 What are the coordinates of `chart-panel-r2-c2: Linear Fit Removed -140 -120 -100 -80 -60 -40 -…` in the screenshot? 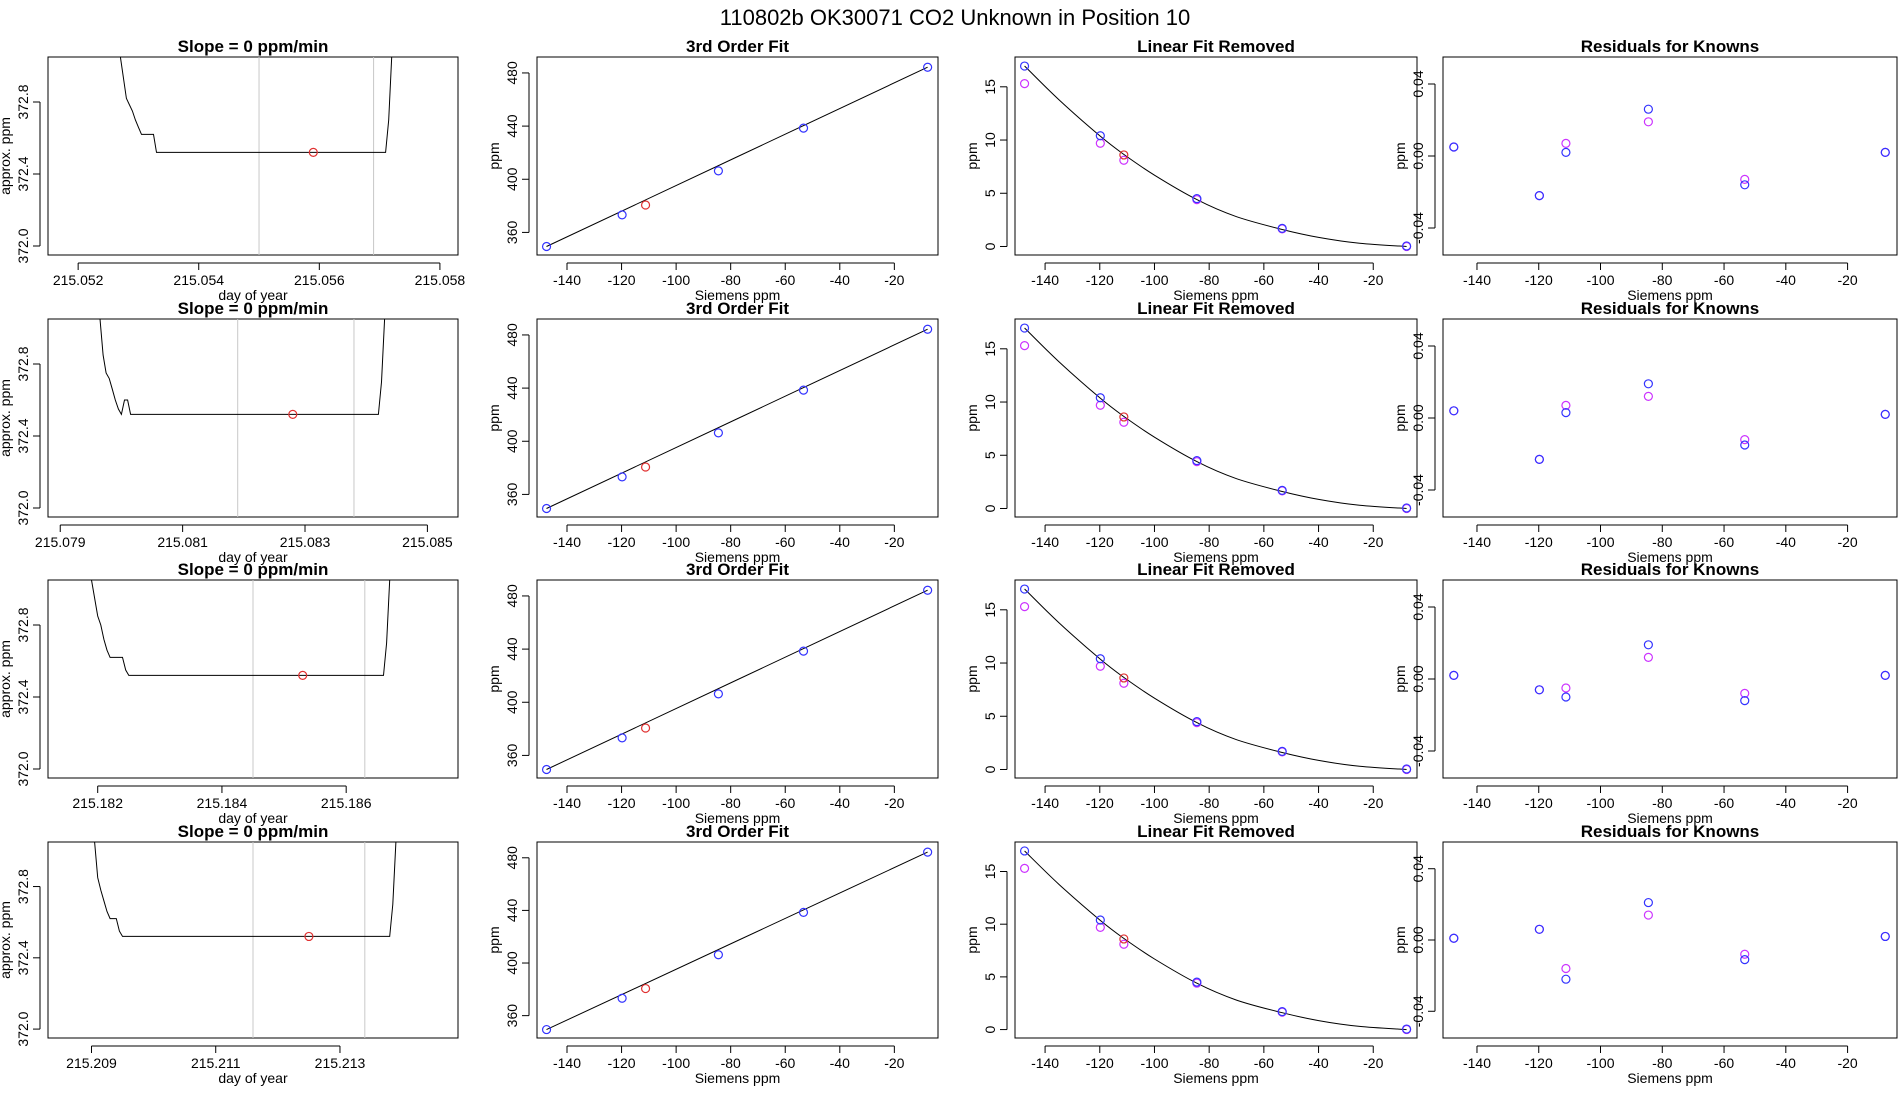 It's located at (1191, 693).